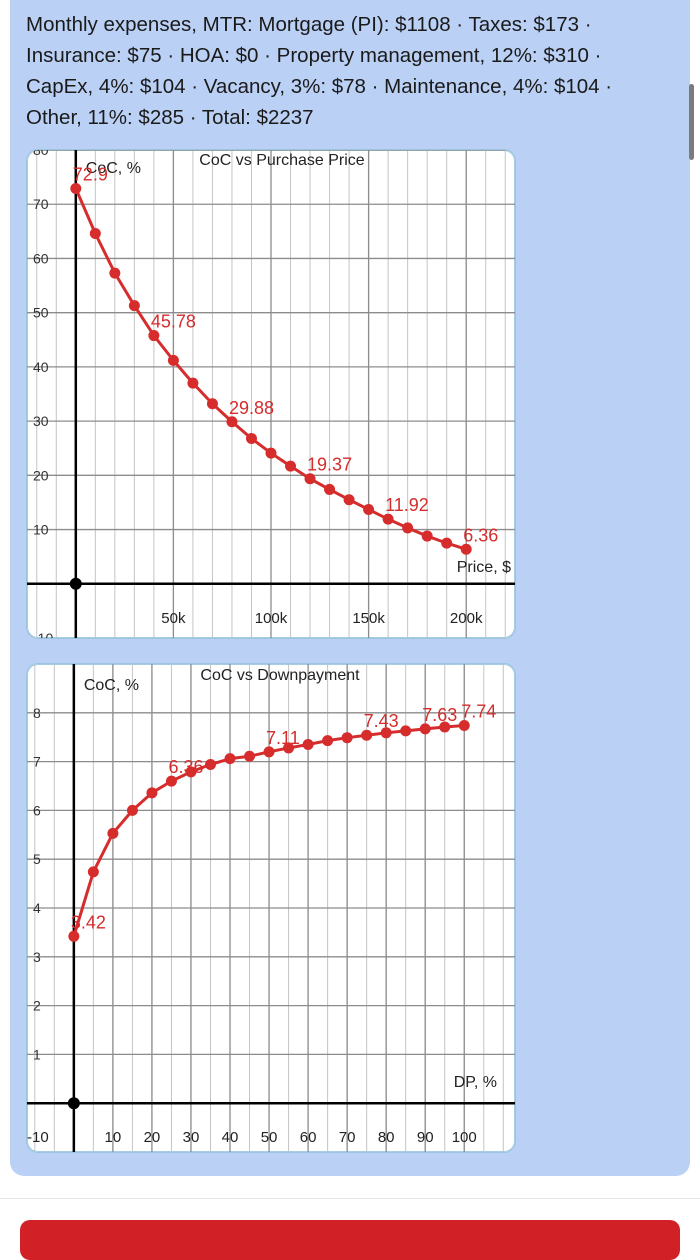 The image size is (700, 1260). What do you see at coordinates (464, 1137) in the screenshot?
I see `x-tick-label: 100` at bounding box center [464, 1137].